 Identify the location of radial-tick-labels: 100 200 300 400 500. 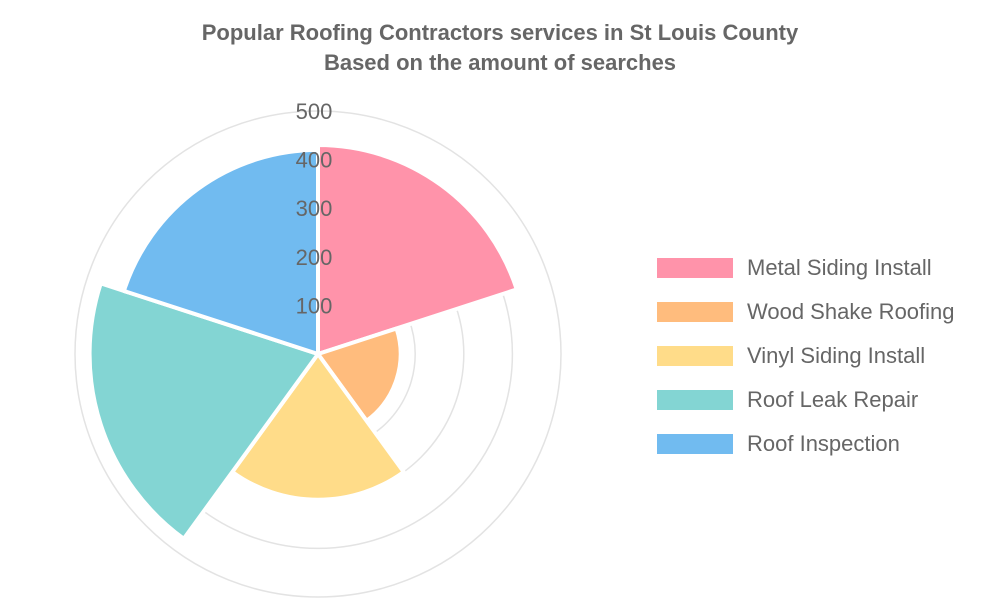
(314, 208).